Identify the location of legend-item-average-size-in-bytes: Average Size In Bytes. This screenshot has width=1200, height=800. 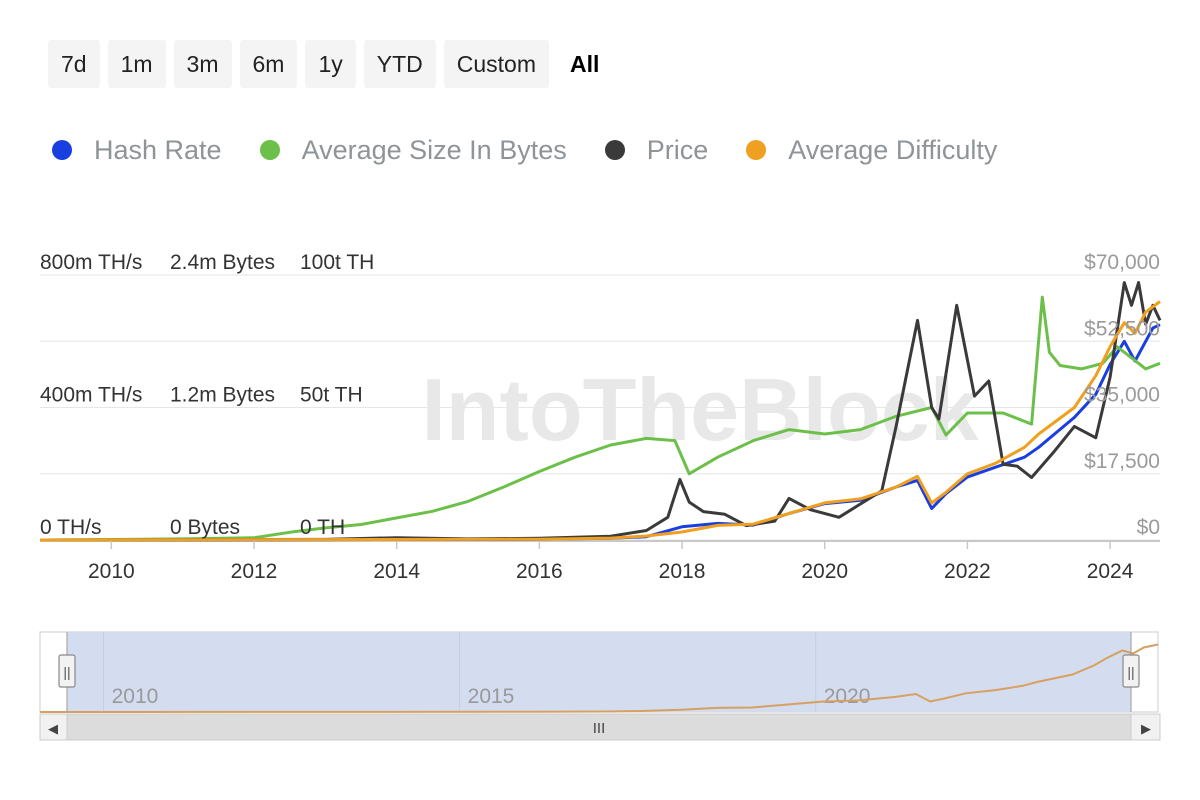
(413, 150).